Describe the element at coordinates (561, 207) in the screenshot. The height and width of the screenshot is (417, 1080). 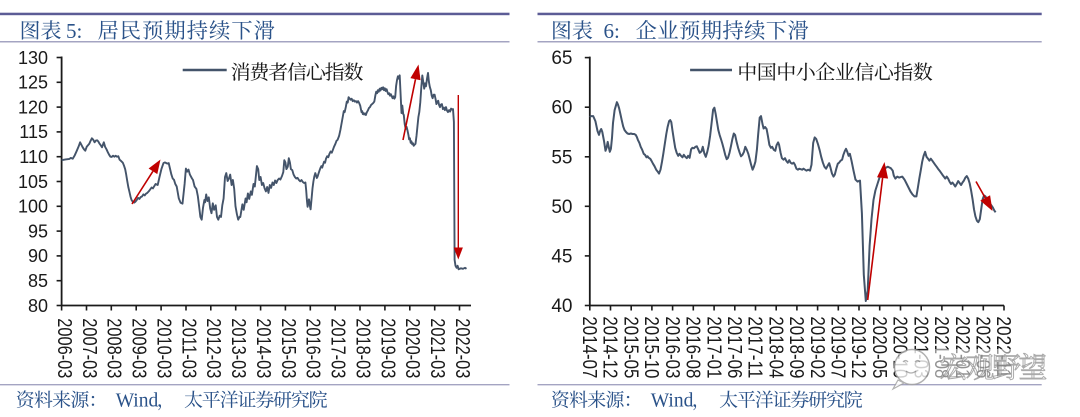
I see `svg-text: 50` at that location.